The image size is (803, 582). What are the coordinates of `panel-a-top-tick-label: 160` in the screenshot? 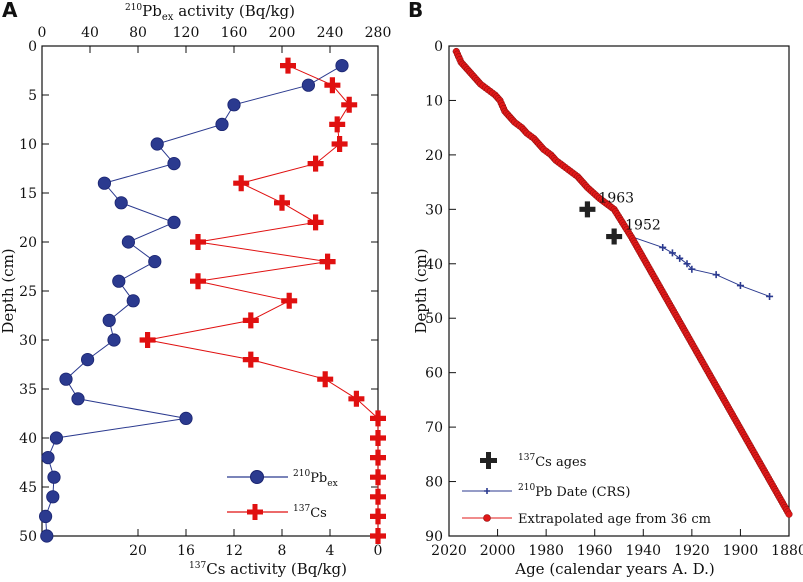 It's located at (234, 33).